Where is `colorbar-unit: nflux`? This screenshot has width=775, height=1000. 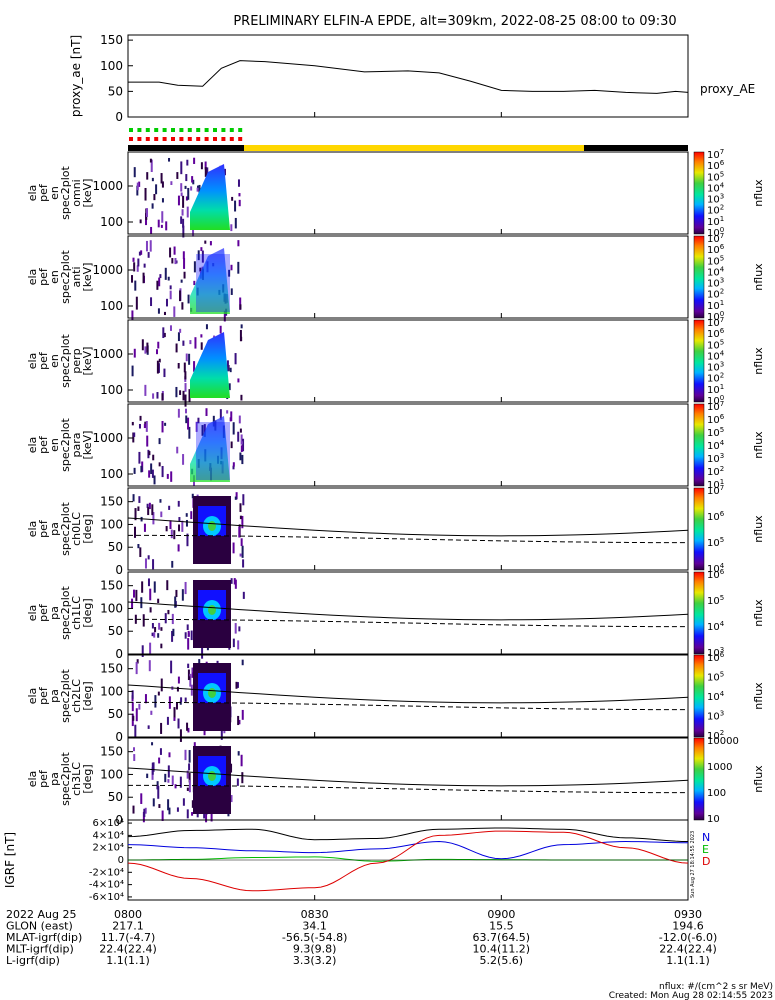
colorbar-unit: nflux is located at coordinates (758, 277).